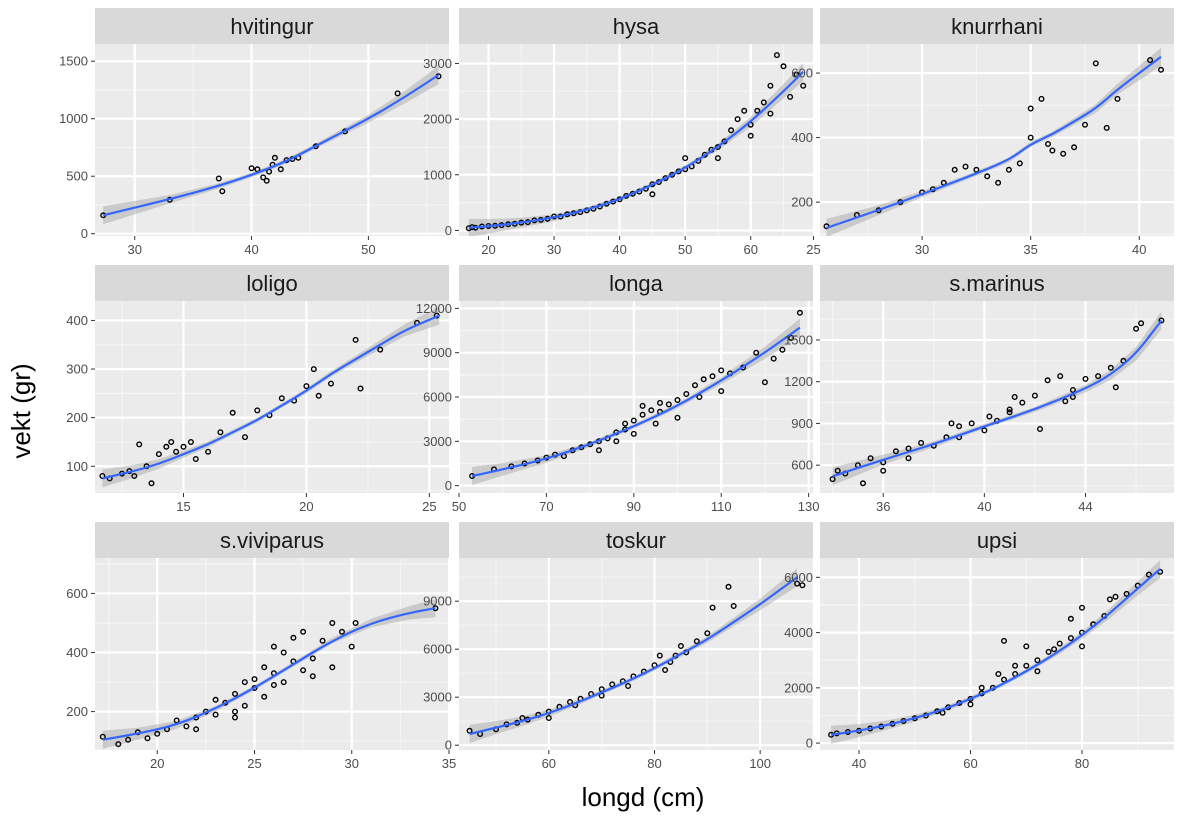 The height and width of the screenshot is (818, 1189). I want to click on facet-s.marinus: s.marinus 36 40 44 600 900 1200 1500, so click(979, 389).